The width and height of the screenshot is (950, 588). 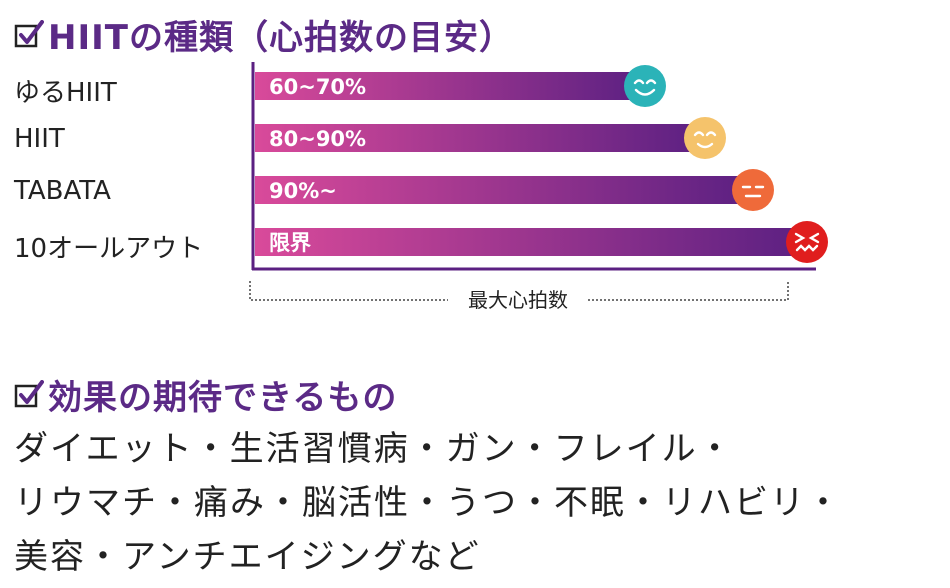 I want to click on content-face-icon, so click(x=705, y=138).